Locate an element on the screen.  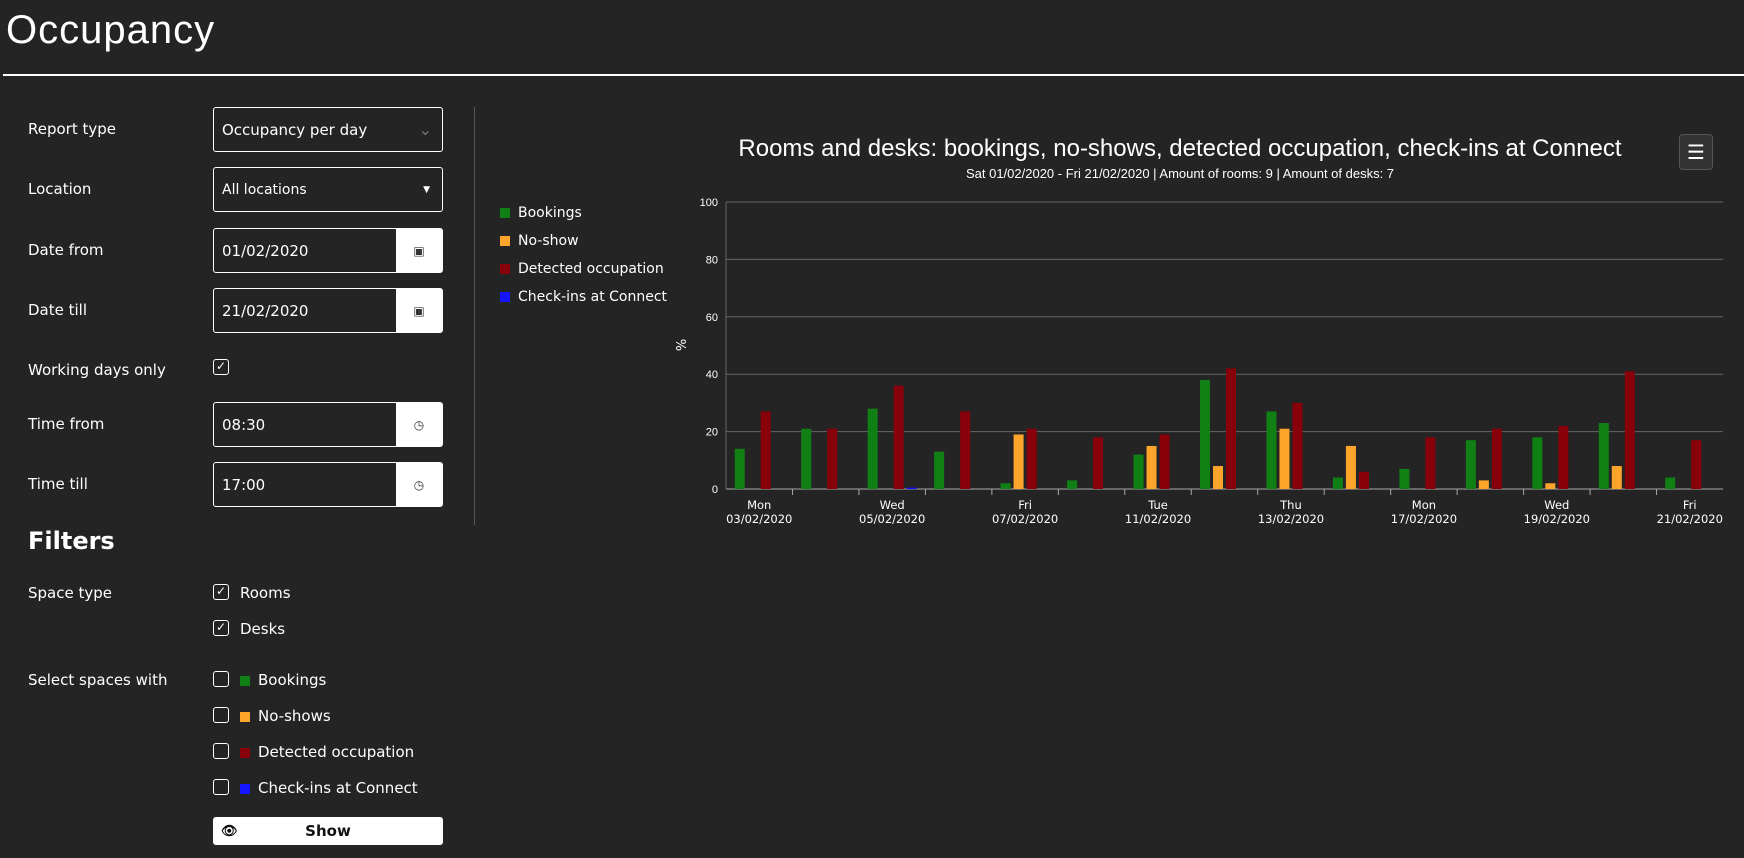
rooms-label: Rooms is located at coordinates (265, 593).